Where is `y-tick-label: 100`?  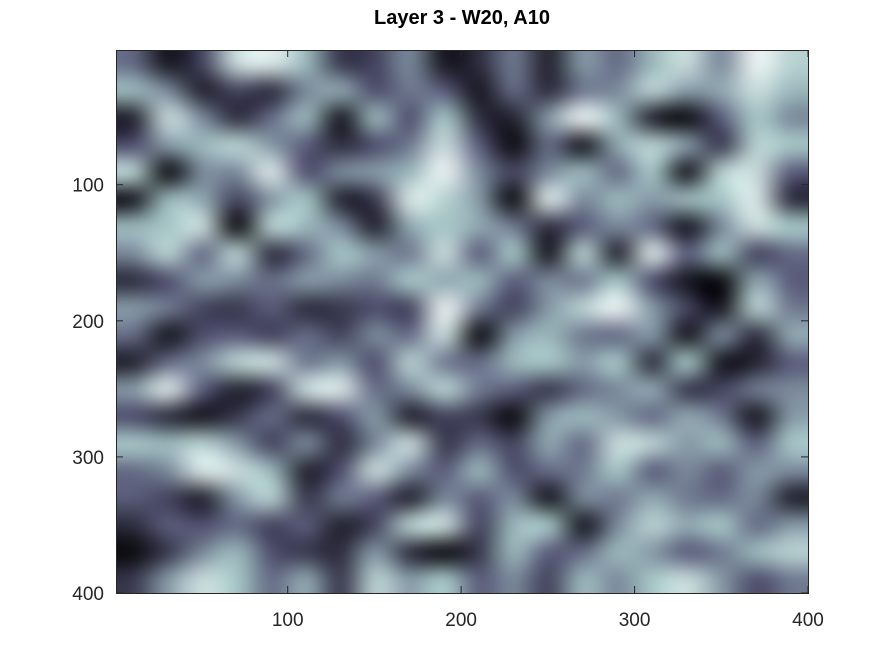 y-tick-label: 100 is located at coordinates (88, 186).